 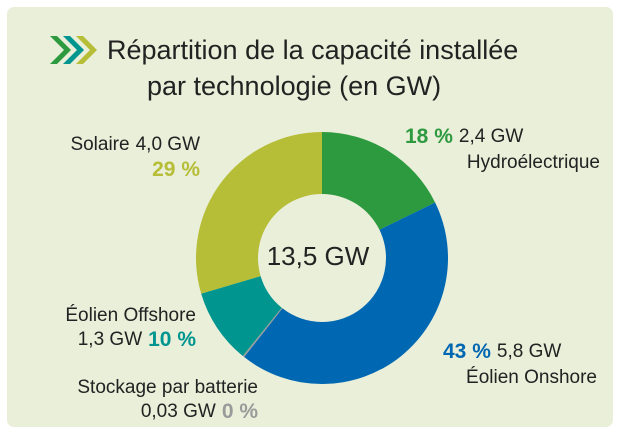 I want to click on title-icon, so click(x=73, y=50).